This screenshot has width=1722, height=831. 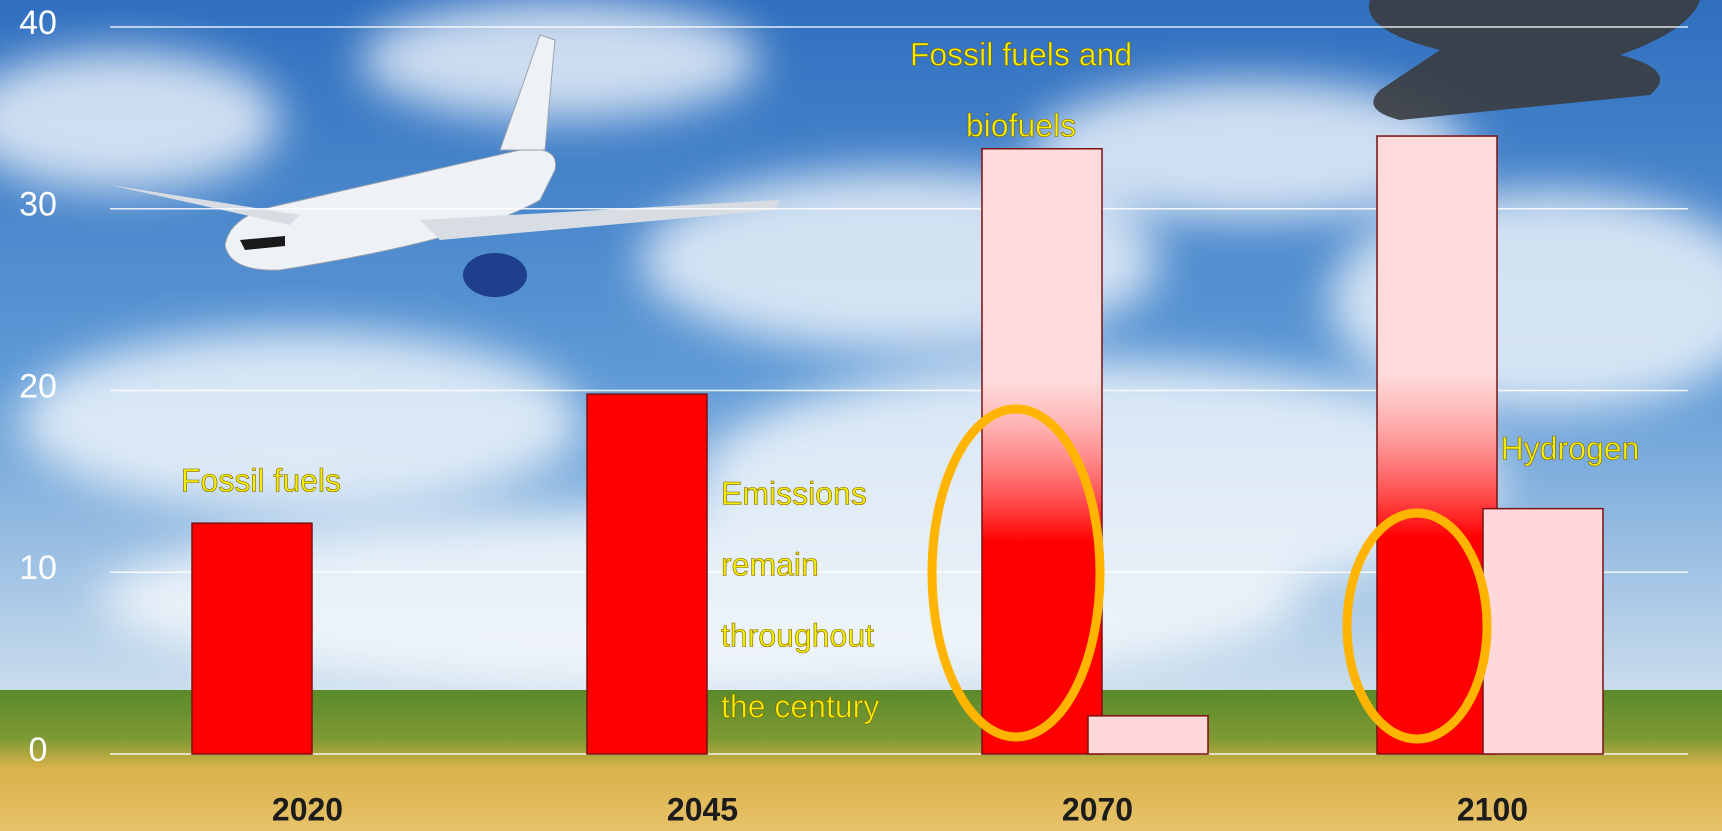 I want to click on annotation: throughout, so click(x=797, y=635).